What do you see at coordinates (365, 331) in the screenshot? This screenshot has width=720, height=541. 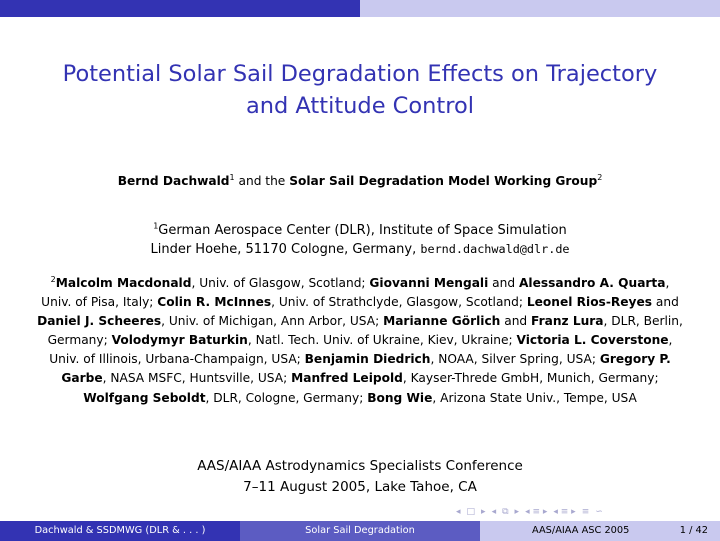 I see `member-affiliation: , DLR, Berlin, Germany;` at bounding box center [365, 331].